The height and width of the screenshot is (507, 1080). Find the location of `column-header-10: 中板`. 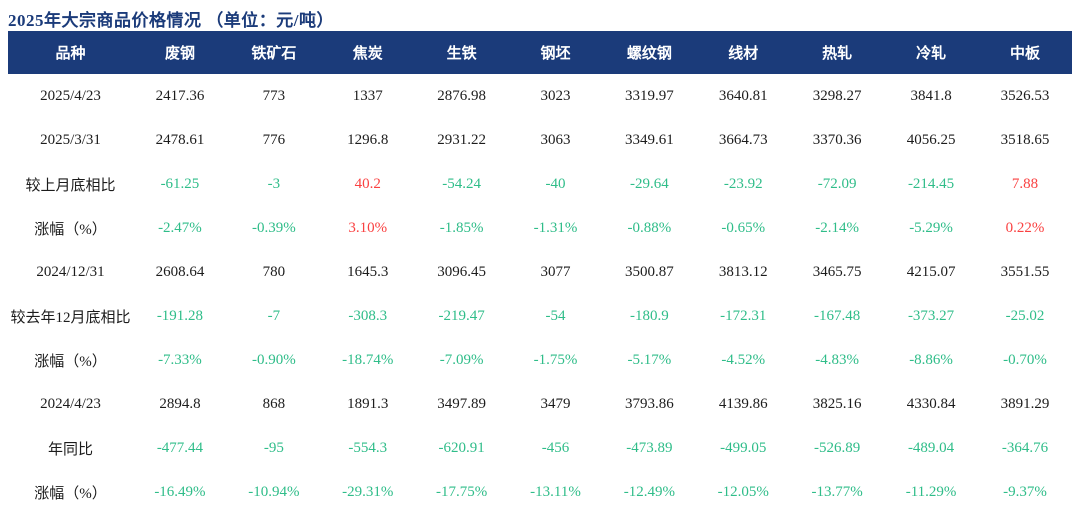

column-header-10: 中板 is located at coordinates (1025, 52).